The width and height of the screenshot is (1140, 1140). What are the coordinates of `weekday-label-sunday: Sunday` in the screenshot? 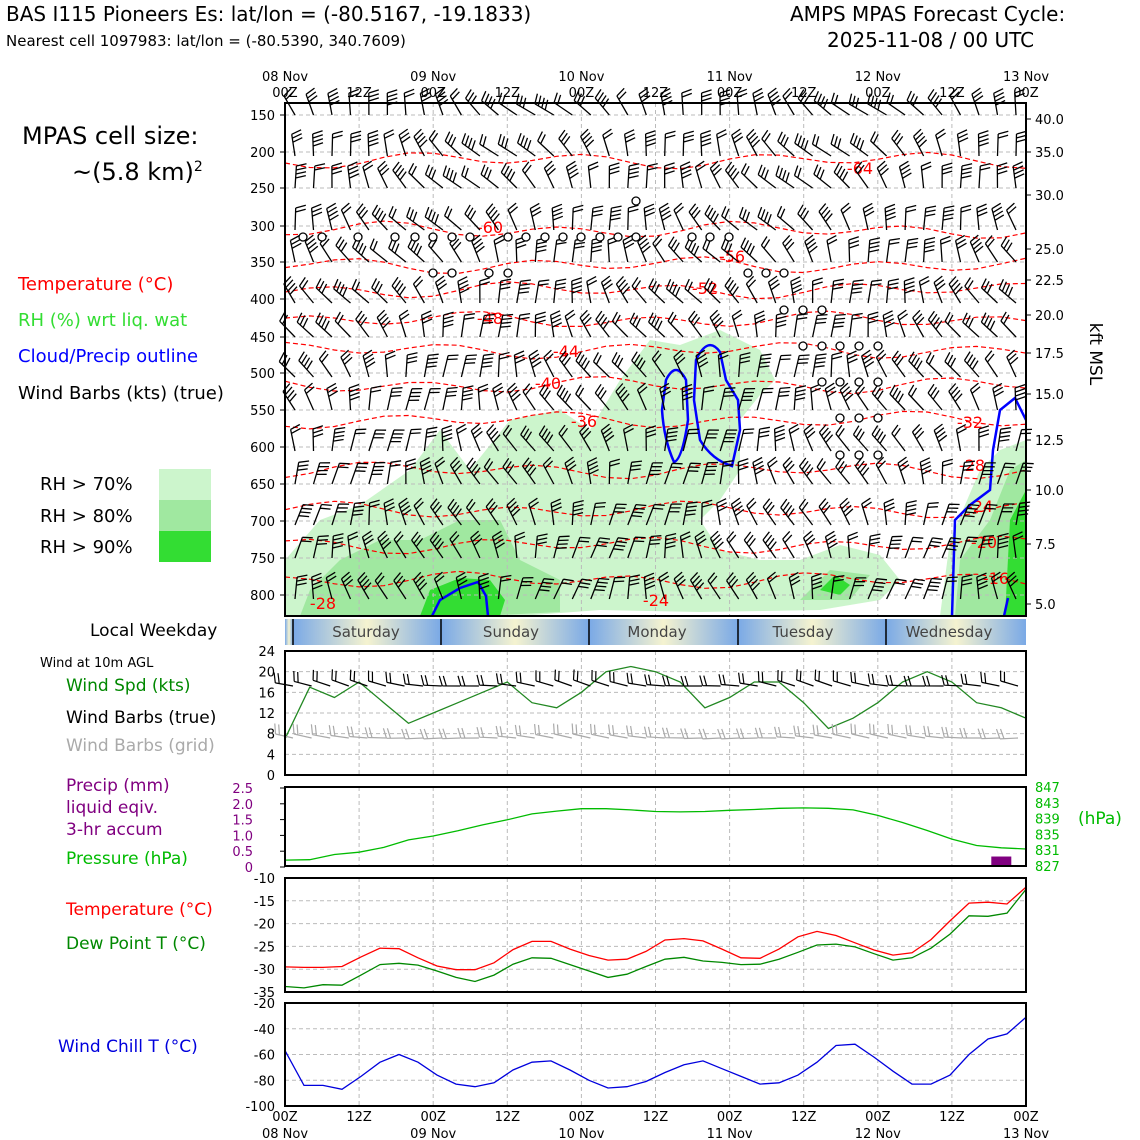 It's located at (511, 632).